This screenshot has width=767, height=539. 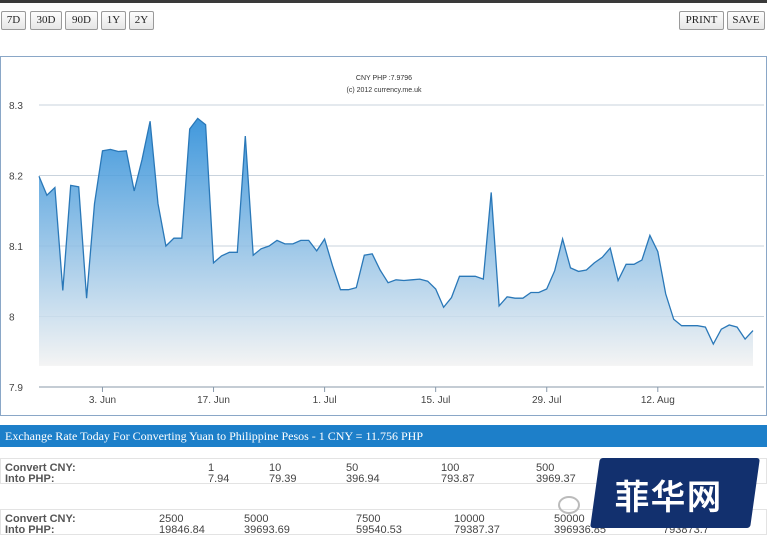 What do you see at coordinates (141, 20) in the screenshot?
I see `range-2y-button: 2Y` at bounding box center [141, 20].